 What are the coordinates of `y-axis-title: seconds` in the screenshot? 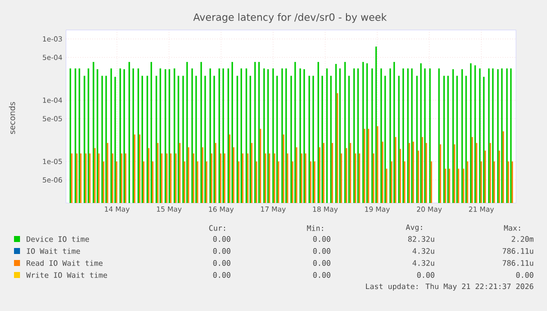 It's located at (12, 118).